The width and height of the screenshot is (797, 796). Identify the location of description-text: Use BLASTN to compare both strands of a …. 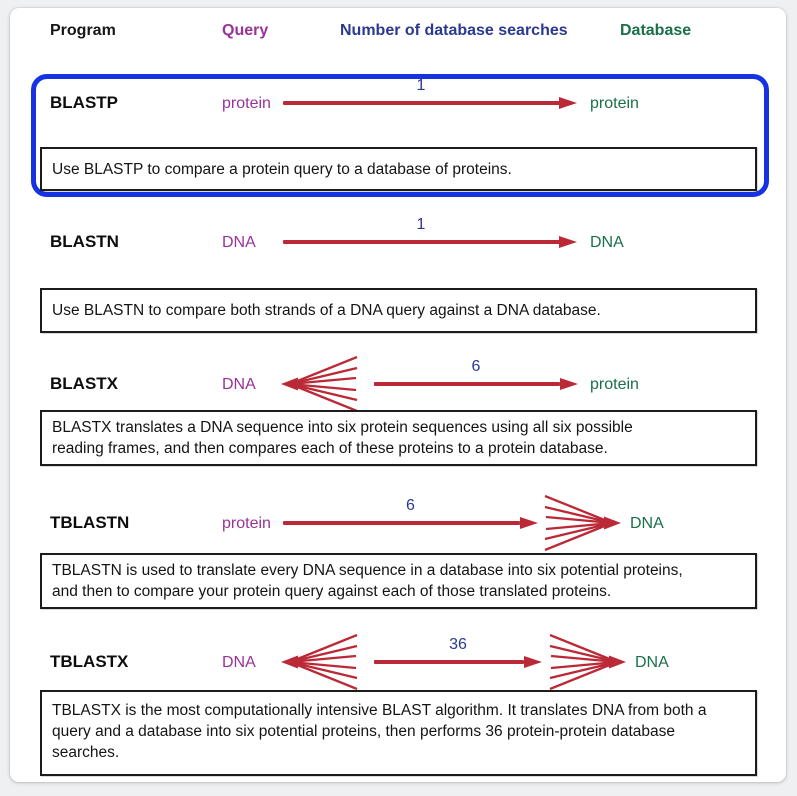
(326, 310).